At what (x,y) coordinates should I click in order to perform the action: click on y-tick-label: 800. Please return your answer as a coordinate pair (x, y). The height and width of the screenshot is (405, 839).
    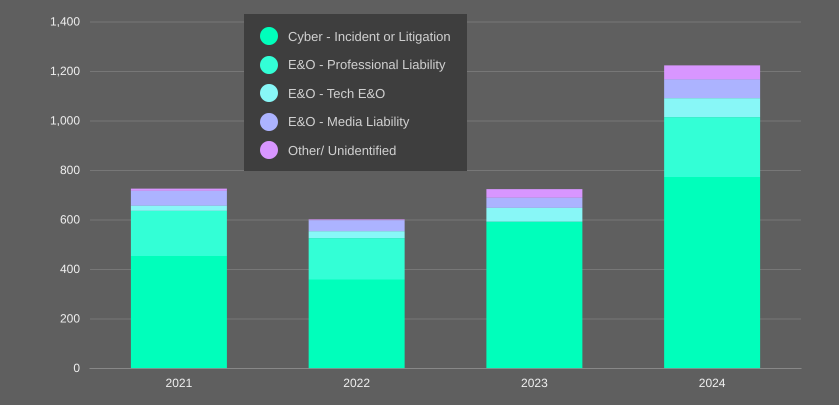
    Looking at the image, I should click on (70, 169).